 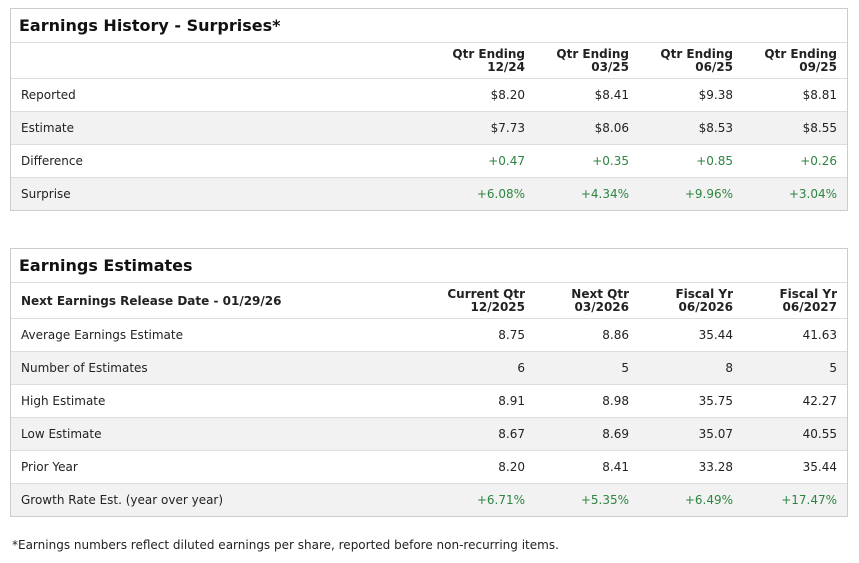 What do you see at coordinates (48, 95) in the screenshot?
I see `row-label: Reported` at bounding box center [48, 95].